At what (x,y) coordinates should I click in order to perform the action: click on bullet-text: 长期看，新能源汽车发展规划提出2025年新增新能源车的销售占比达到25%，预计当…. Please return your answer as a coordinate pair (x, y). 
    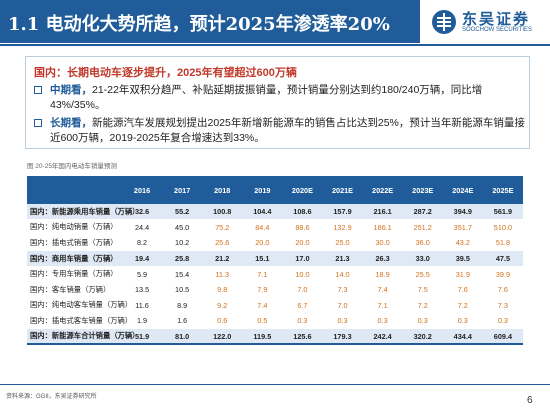
    Looking at the image, I should click on (280, 130).